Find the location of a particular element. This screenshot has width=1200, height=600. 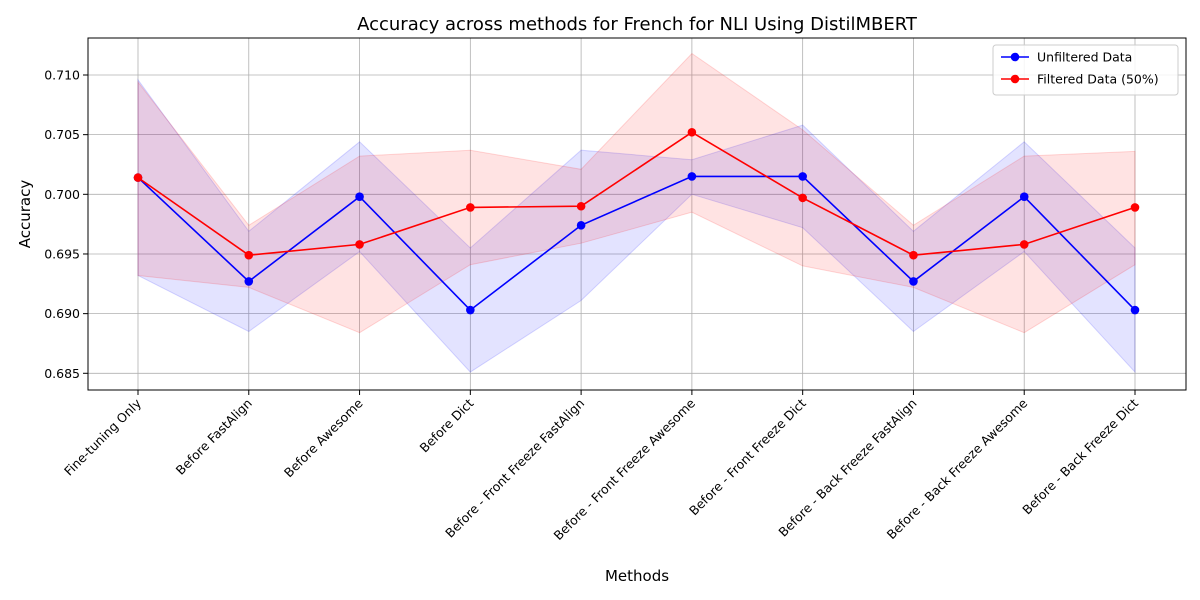

x-axis-label: Methods is located at coordinates (637, 576).